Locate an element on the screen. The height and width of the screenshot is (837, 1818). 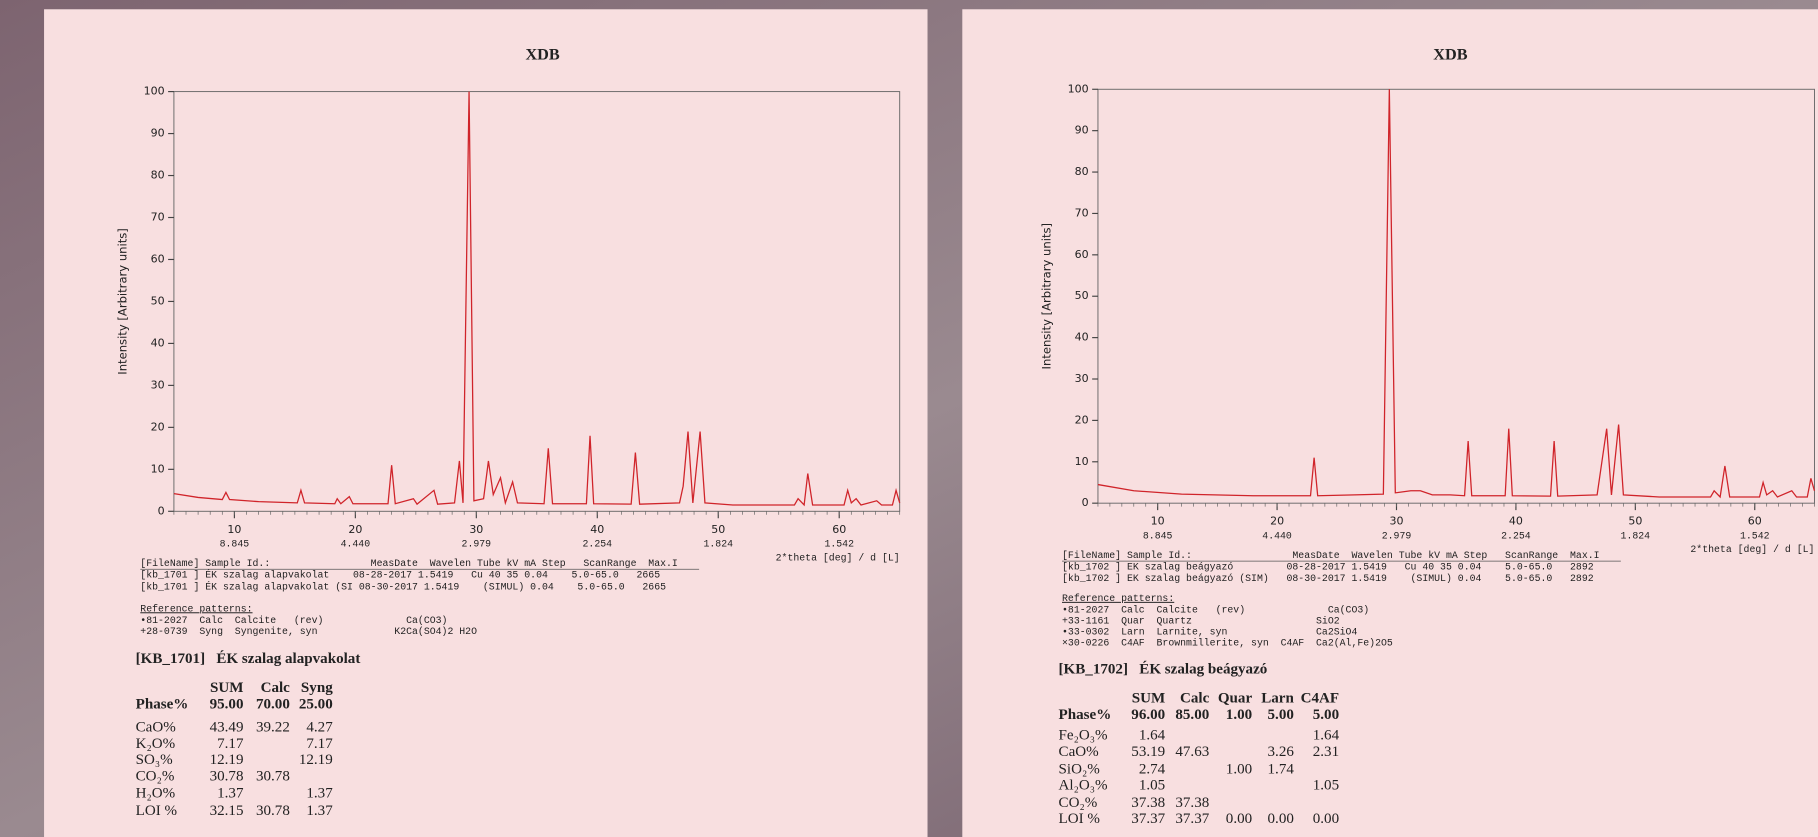
table-cell: 32.15 is located at coordinates (227, 811).